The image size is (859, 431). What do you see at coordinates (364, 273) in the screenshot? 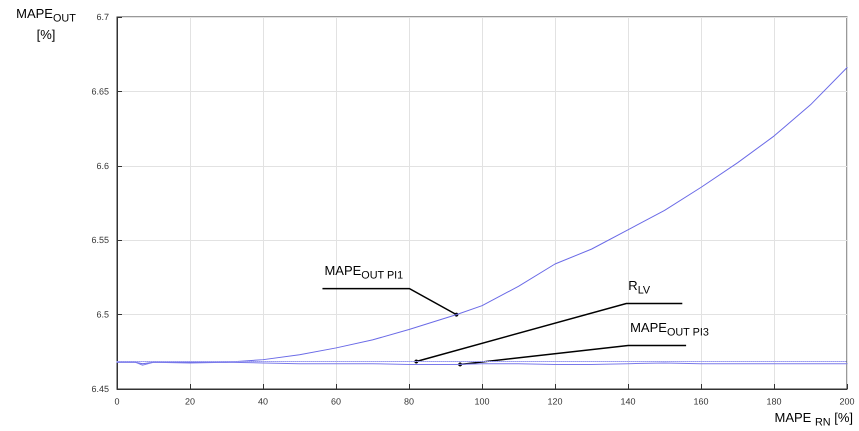
I see `annotation: MAPE$_{OUT PI1}$` at bounding box center [364, 273].